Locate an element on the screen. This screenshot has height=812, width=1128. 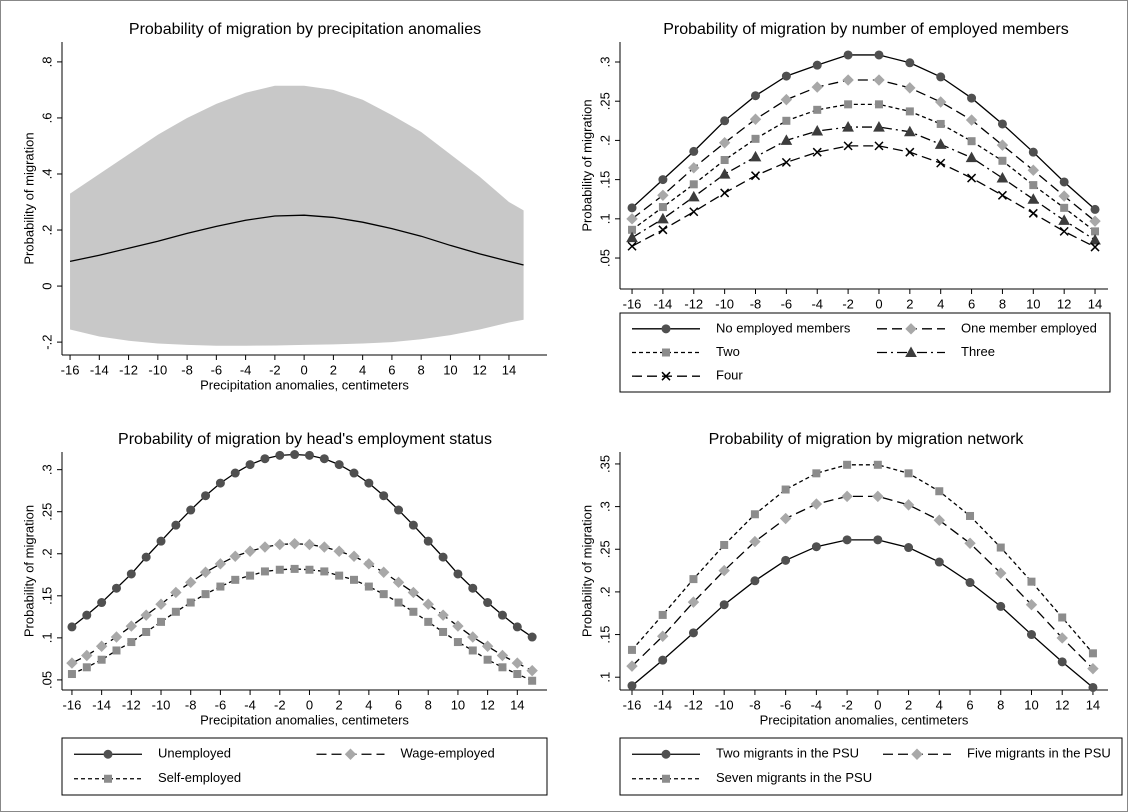
legend-box is located at coordinates (871, 766).